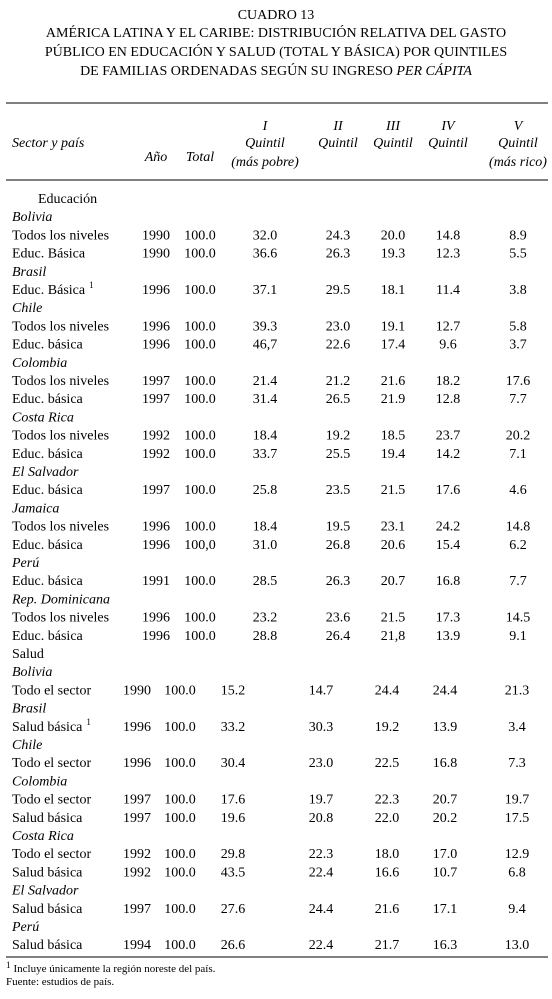 This screenshot has width=552, height=999. What do you see at coordinates (265, 381) in the screenshot?
I see `cell: 21.4` at bounding box center [265, 381].